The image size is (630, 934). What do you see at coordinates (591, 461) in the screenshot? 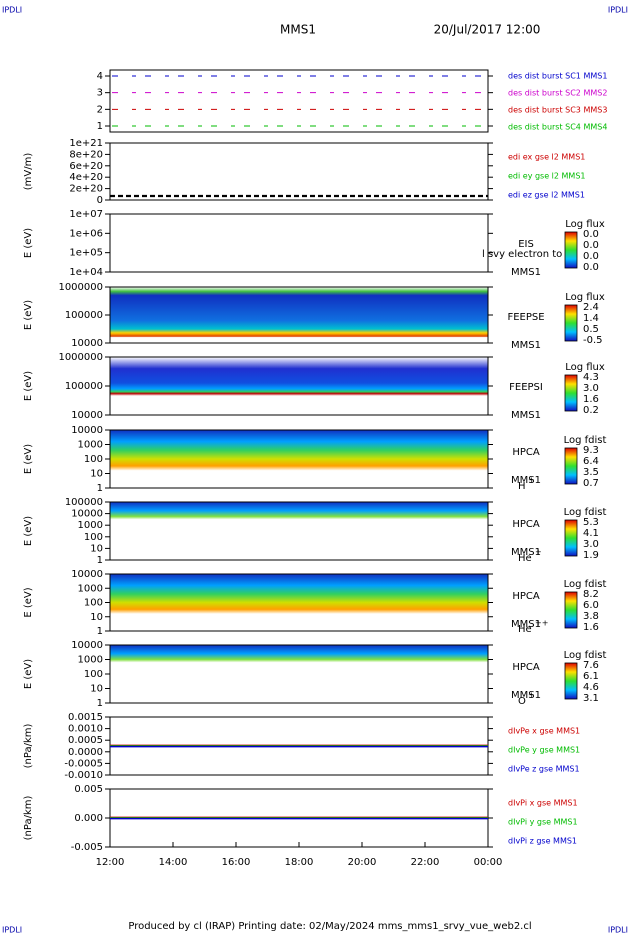
I see `colorbar-tick-label: 6.4` at bounding box center [591, 461].